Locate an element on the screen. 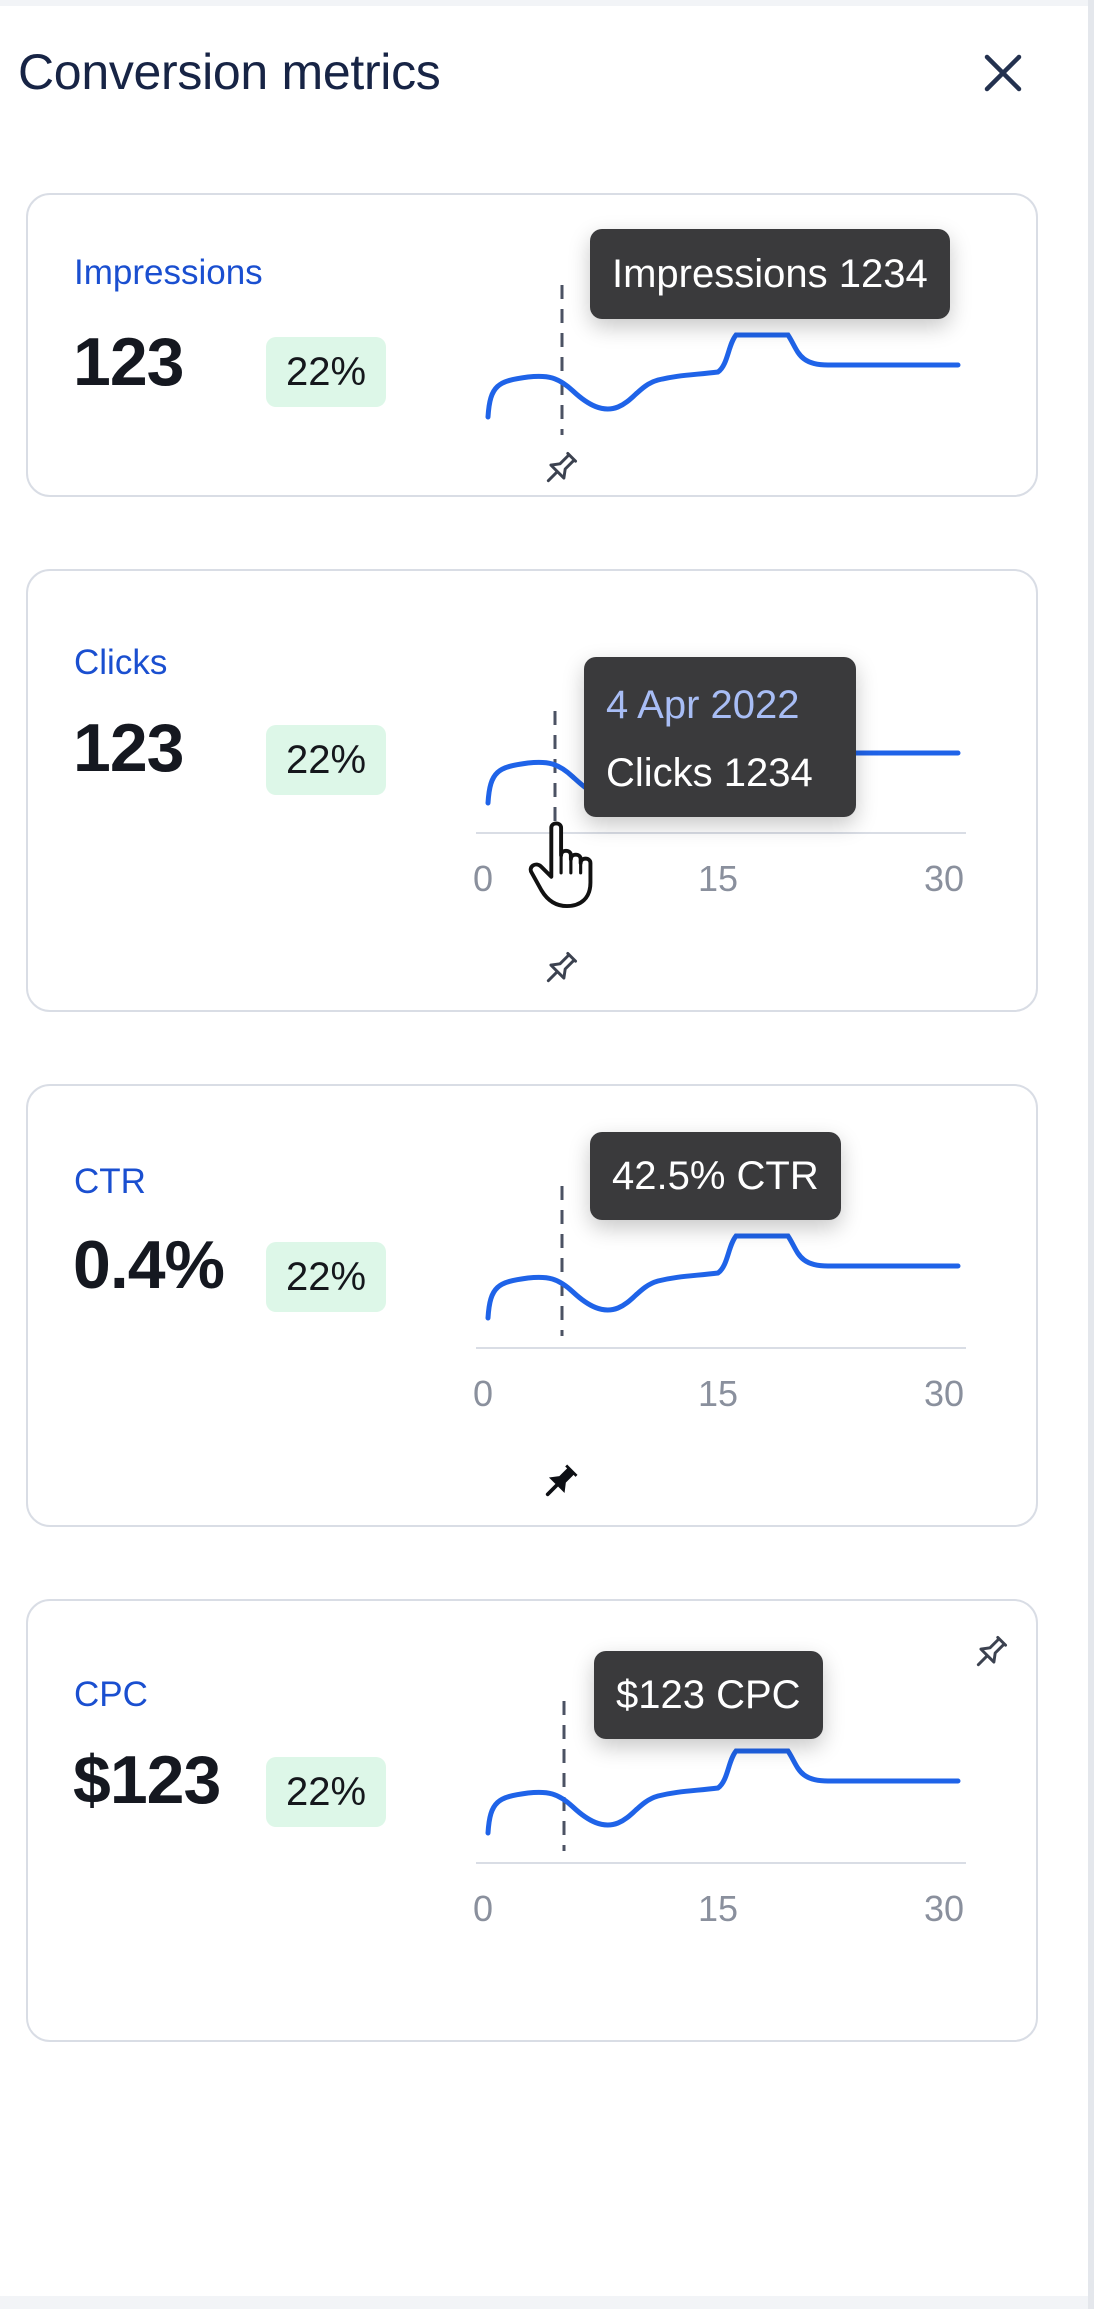  tooltip-text: $123 CPC is located at coordinates (708, 1695).